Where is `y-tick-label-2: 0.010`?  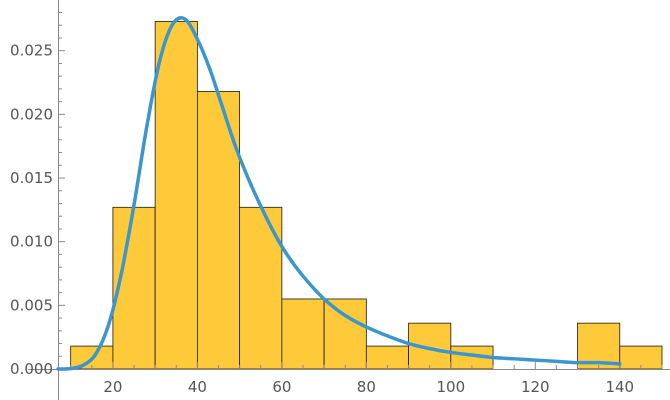 y-tick-label-2: 0.010 is located at coordinates (31, 242).